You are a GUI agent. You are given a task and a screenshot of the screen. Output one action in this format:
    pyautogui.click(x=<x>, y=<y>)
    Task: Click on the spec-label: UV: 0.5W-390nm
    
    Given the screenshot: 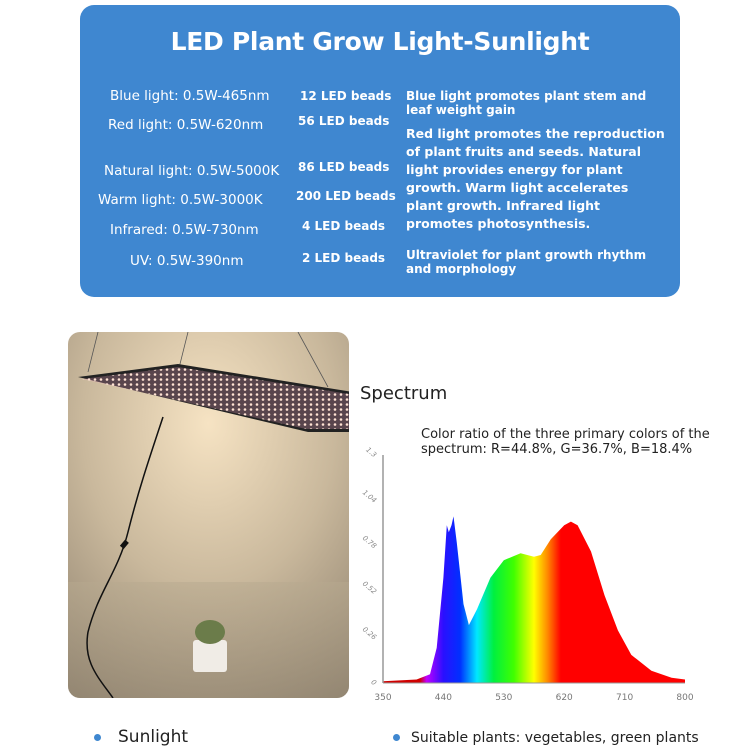 What is the action you would take?
    pyautogui.click(x=187, y=261)
    